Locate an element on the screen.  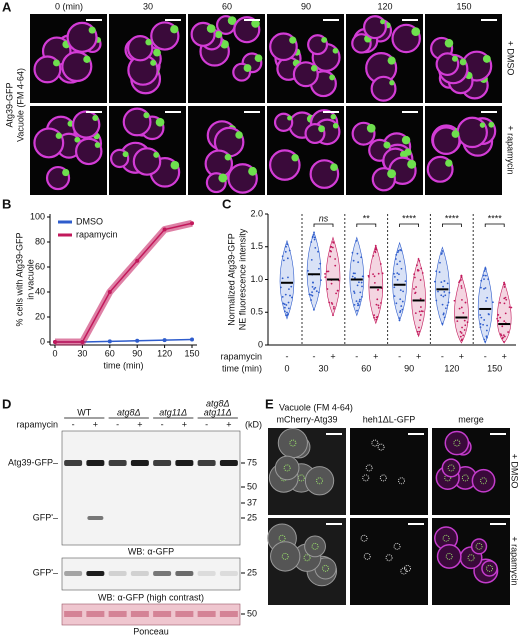
legend-label: rapamycin is located at coordinates (97, 234).